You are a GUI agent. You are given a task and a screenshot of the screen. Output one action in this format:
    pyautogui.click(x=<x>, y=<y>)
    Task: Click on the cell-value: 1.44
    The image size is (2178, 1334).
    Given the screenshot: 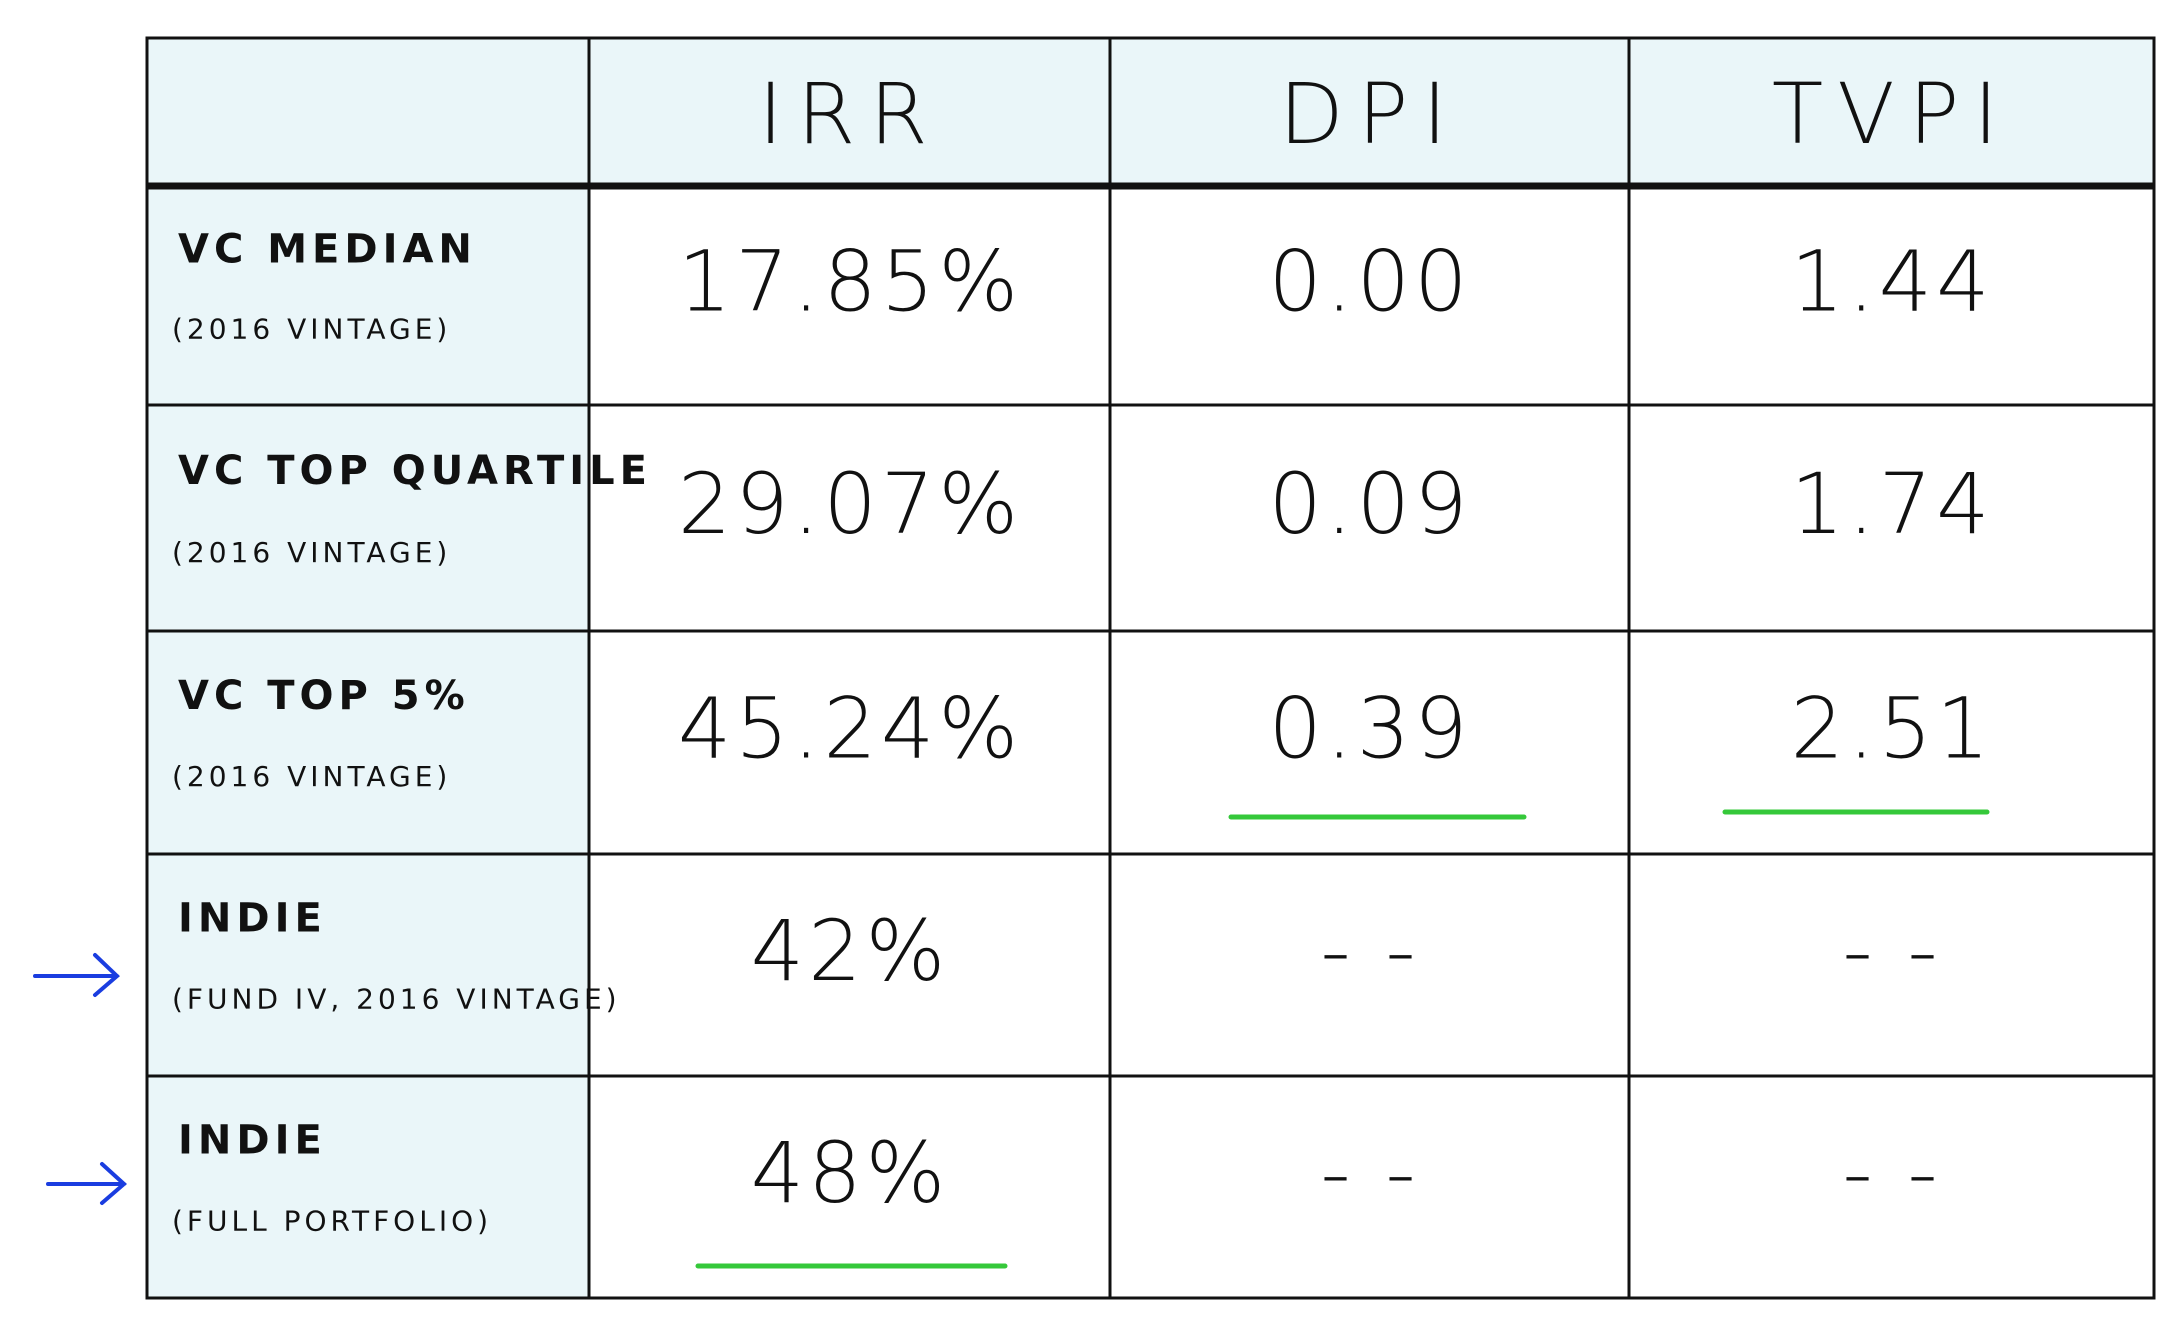 What is the action you would take?
    pyautogui.click(x=1891, y=282)
    